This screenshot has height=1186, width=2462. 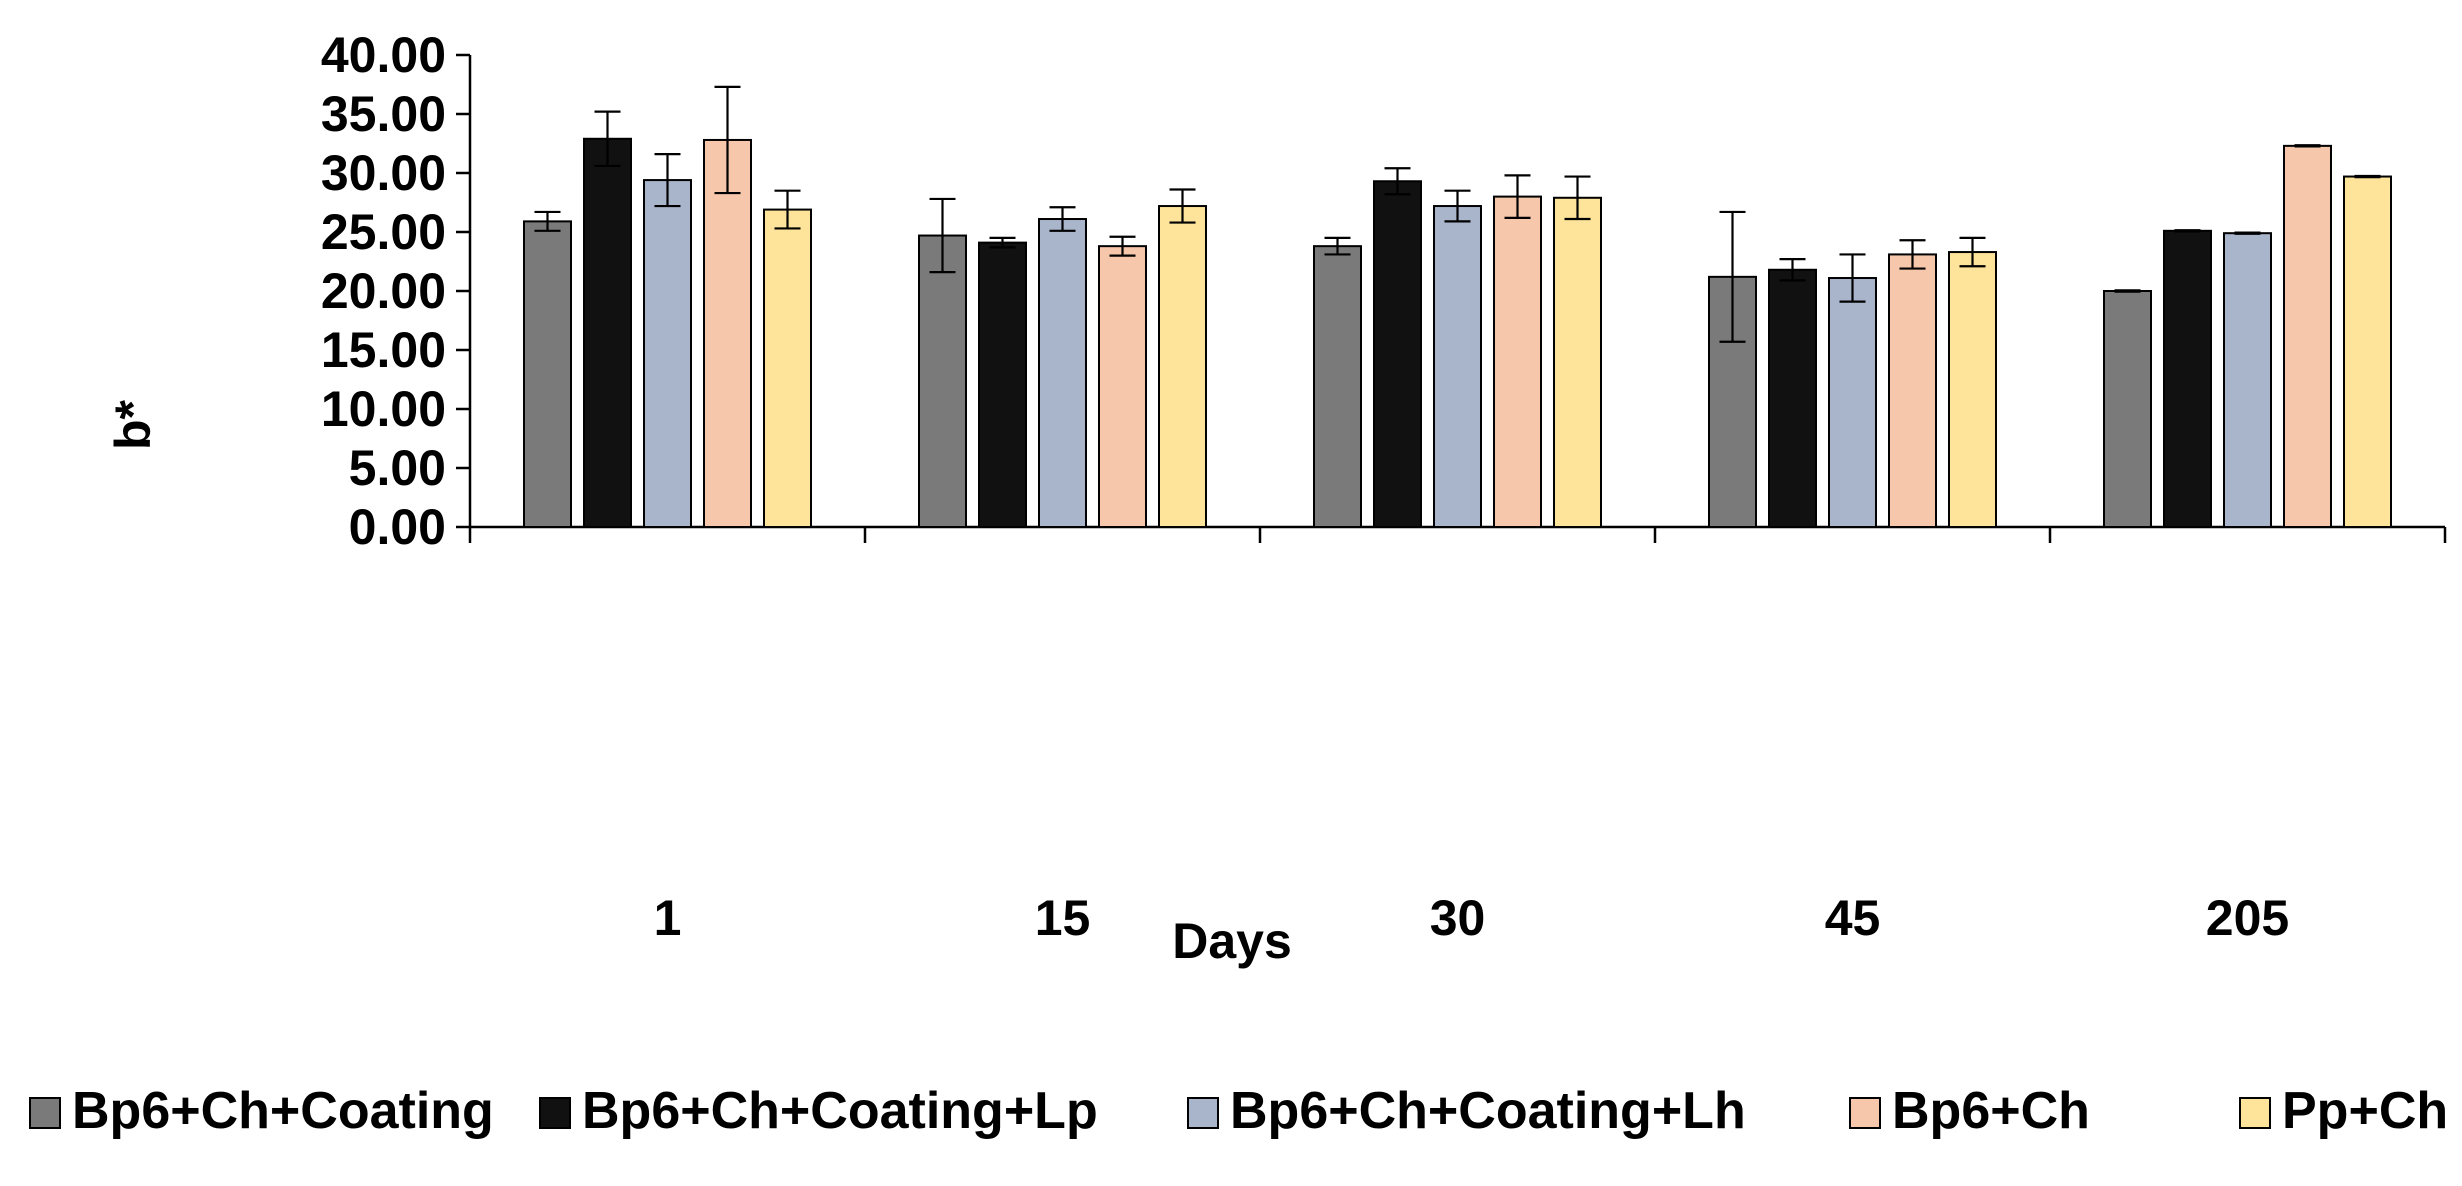 I want to click on x-tick-label: 45, so click(x=1853, y=918).